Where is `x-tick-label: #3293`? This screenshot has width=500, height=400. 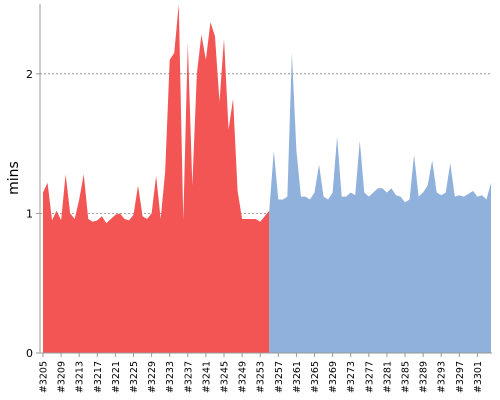 x-tick-label: #3293 is located at coordinates (442, 377).